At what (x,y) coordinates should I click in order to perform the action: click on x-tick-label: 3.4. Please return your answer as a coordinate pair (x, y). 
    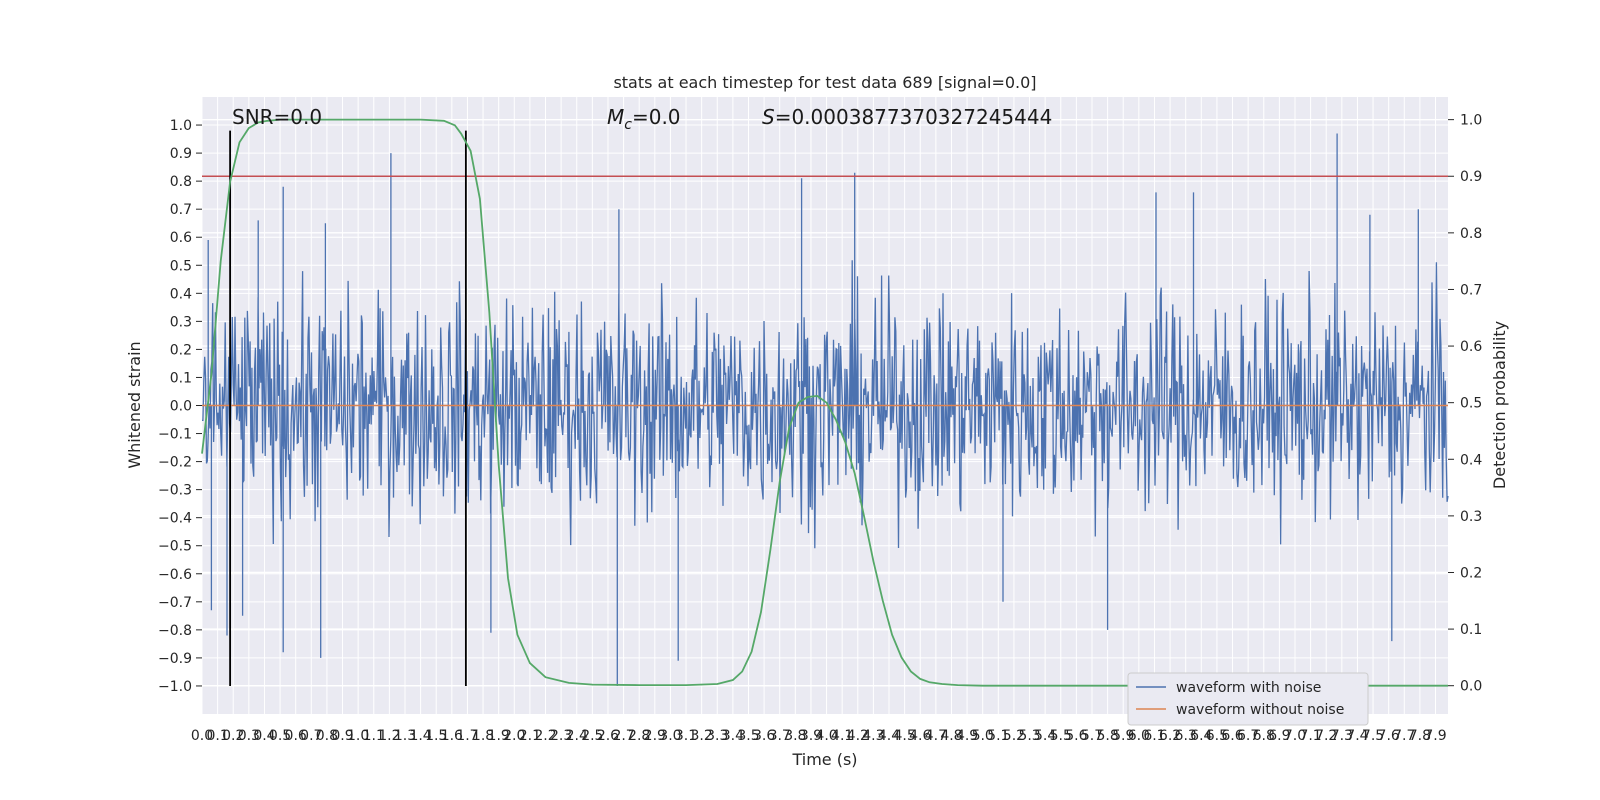
    Looking at the image, I should click on (733, 736).